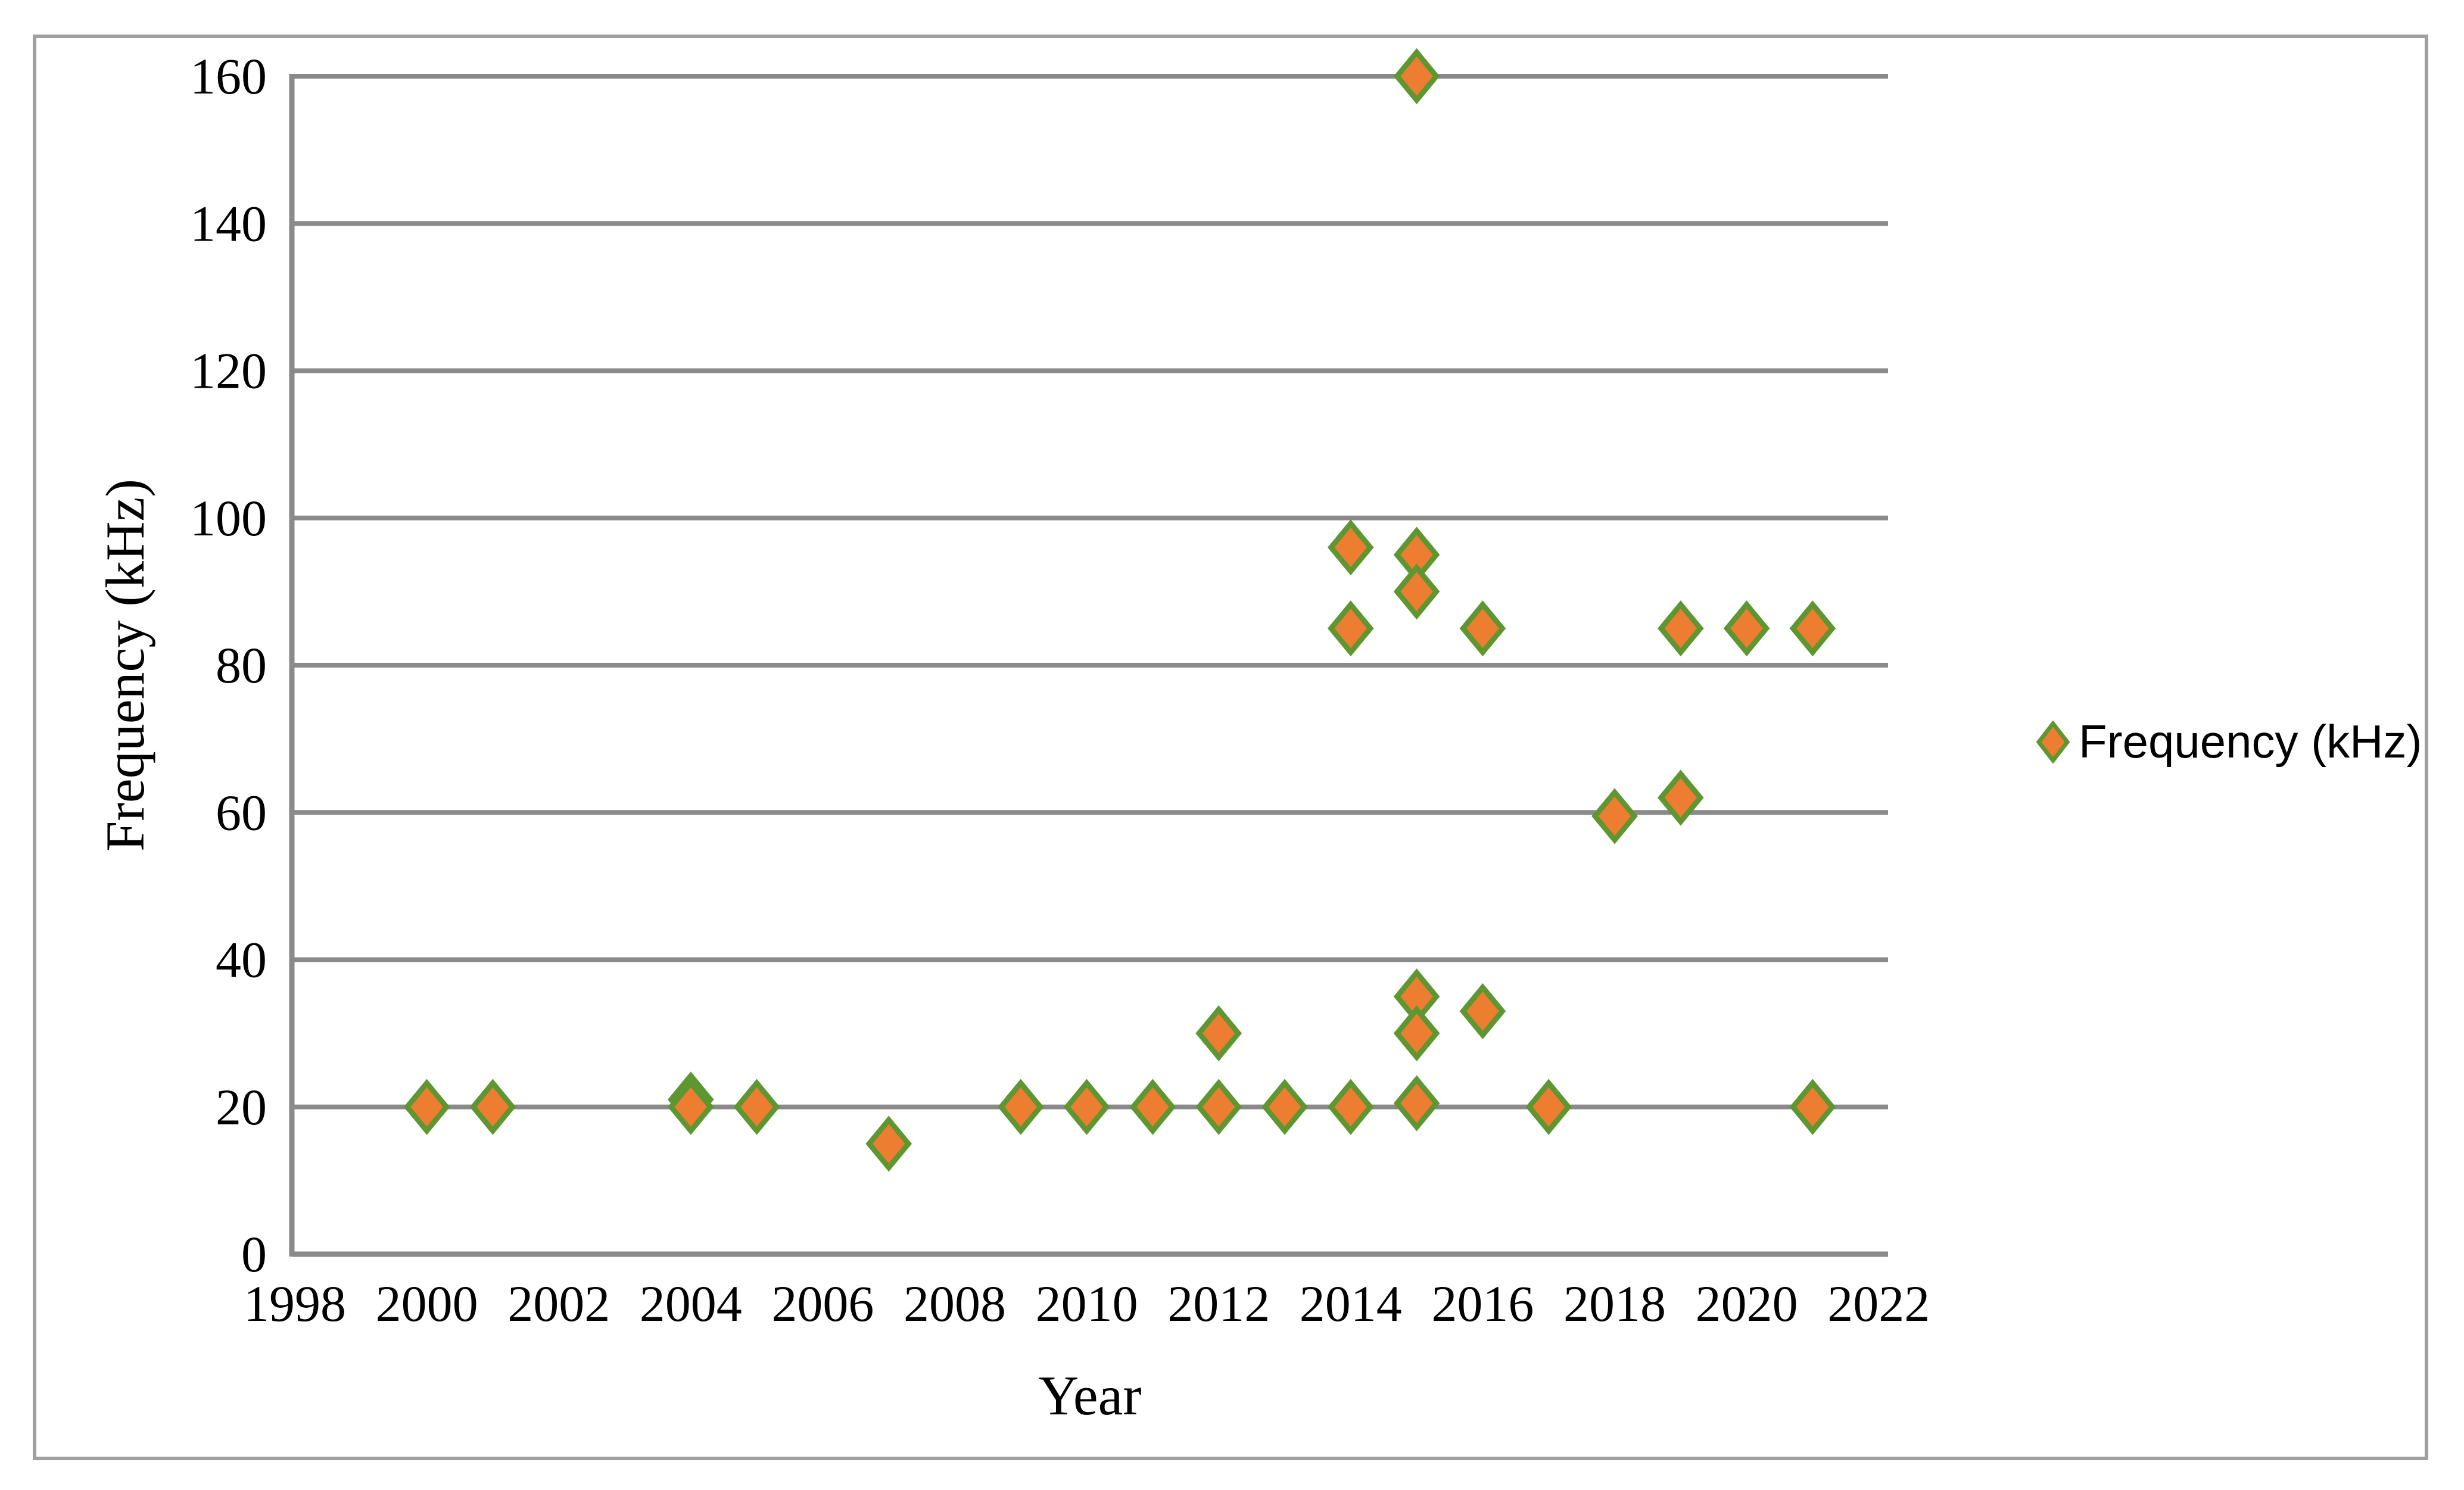 The height and width of the screenshot is (1490, 2464). I want to click on x-tick-label-2012: 2012, so click(1218, 1303).